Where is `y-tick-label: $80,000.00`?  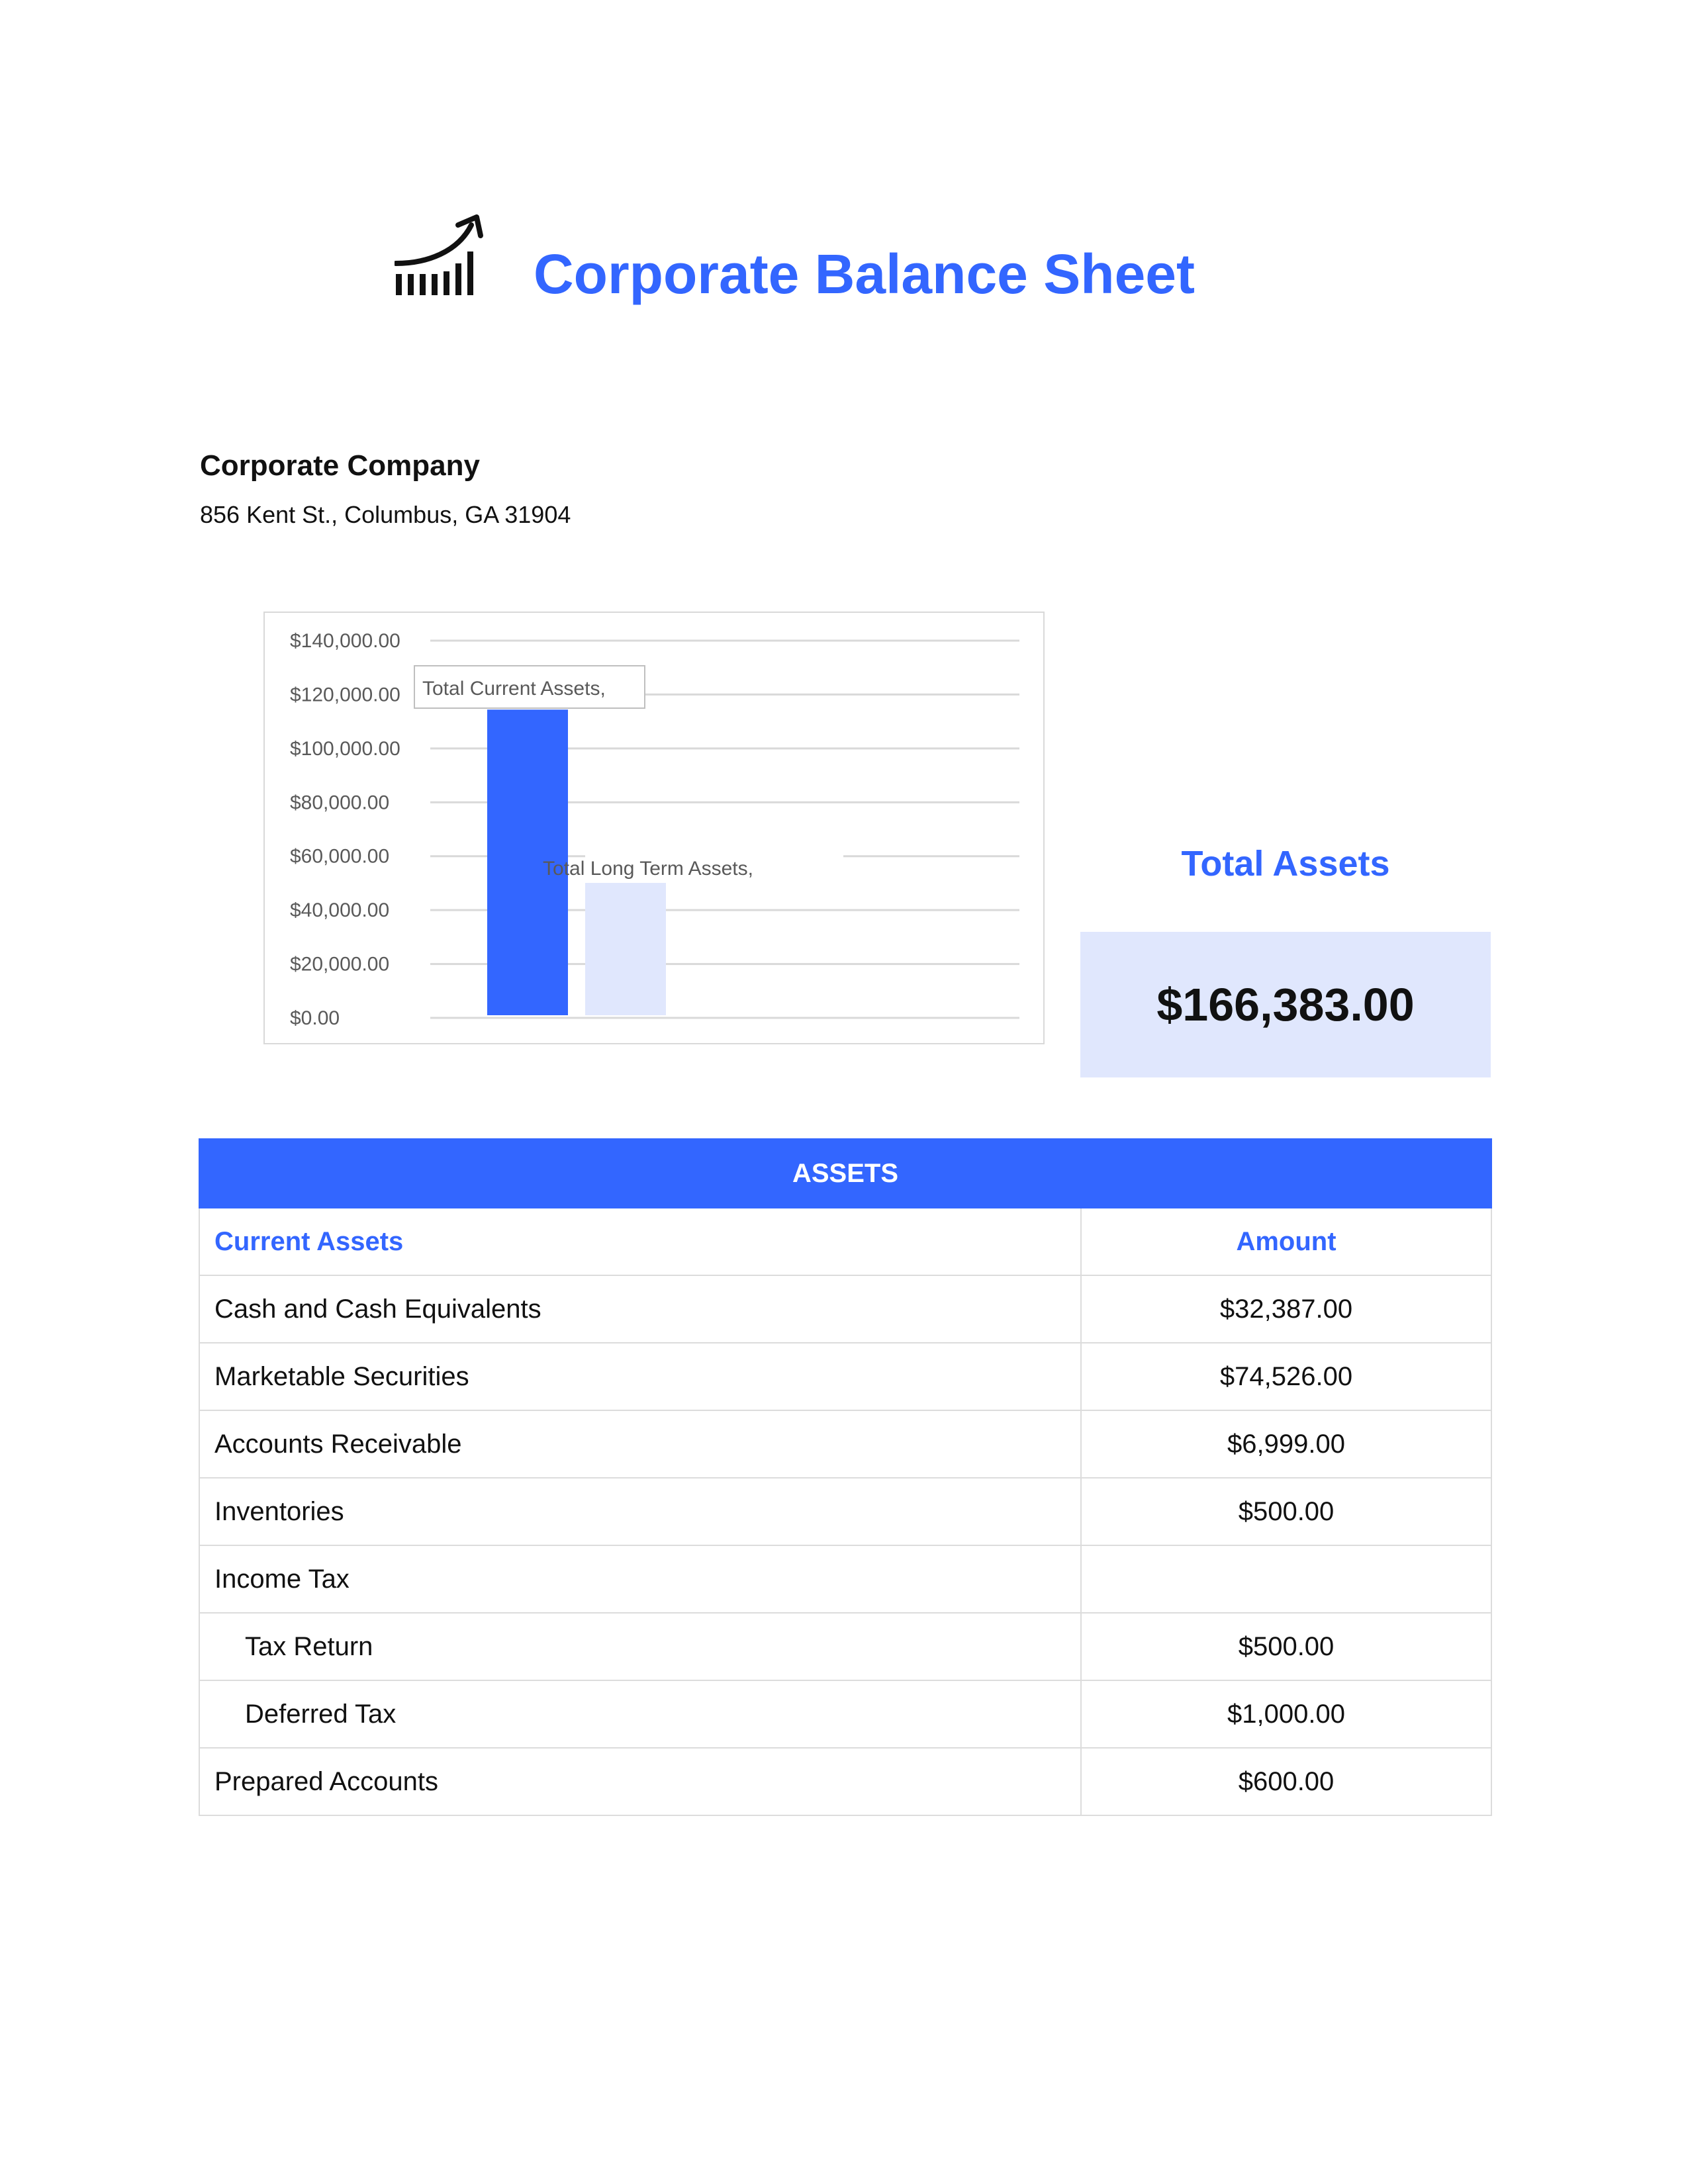
y-tick-label: $80,000.00 is located at coordinates (339, 802).